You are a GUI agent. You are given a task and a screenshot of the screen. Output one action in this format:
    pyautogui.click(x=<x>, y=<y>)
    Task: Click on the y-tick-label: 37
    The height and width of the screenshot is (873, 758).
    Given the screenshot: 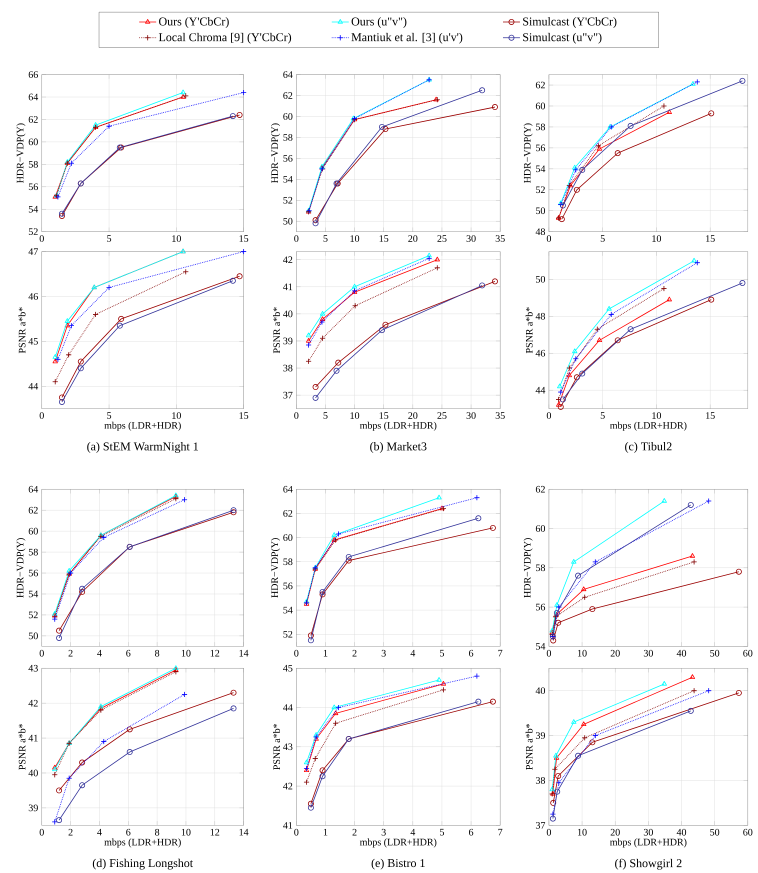 What is the action you would take?
    pyautogui.click(x=541, y=825)
    